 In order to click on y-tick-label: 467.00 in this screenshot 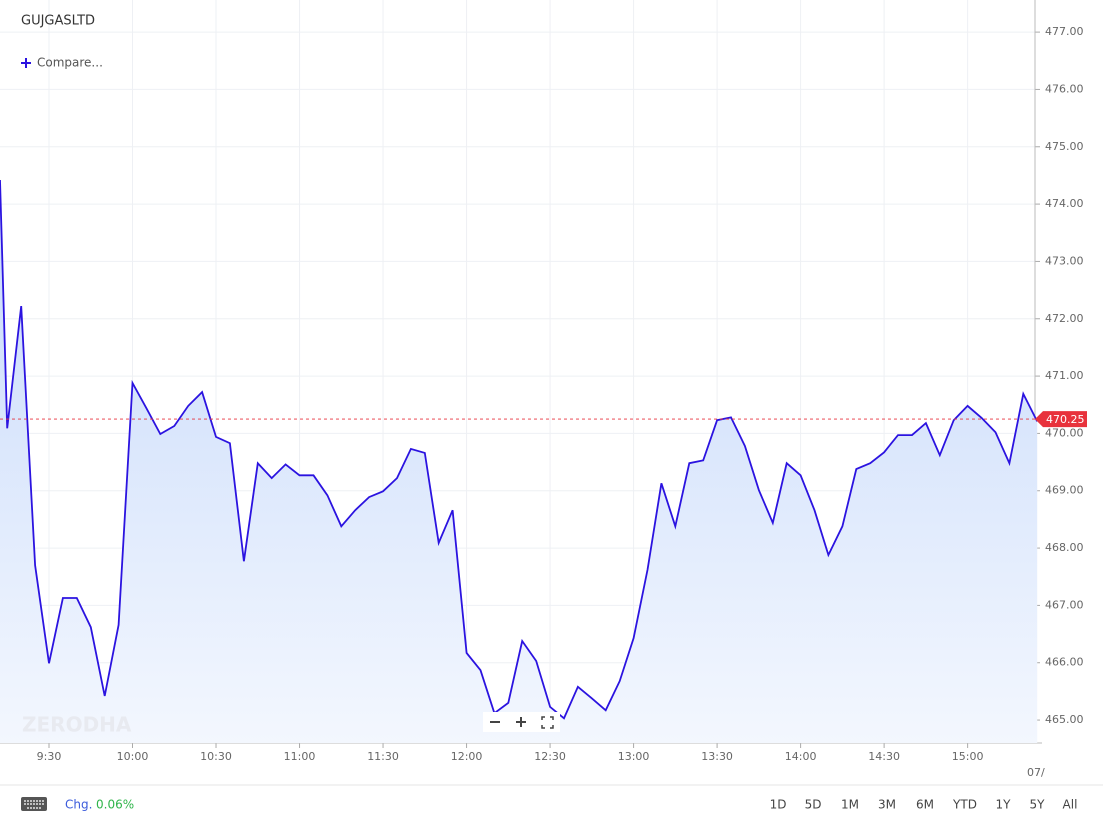, I will do `click(1064, 604)`.